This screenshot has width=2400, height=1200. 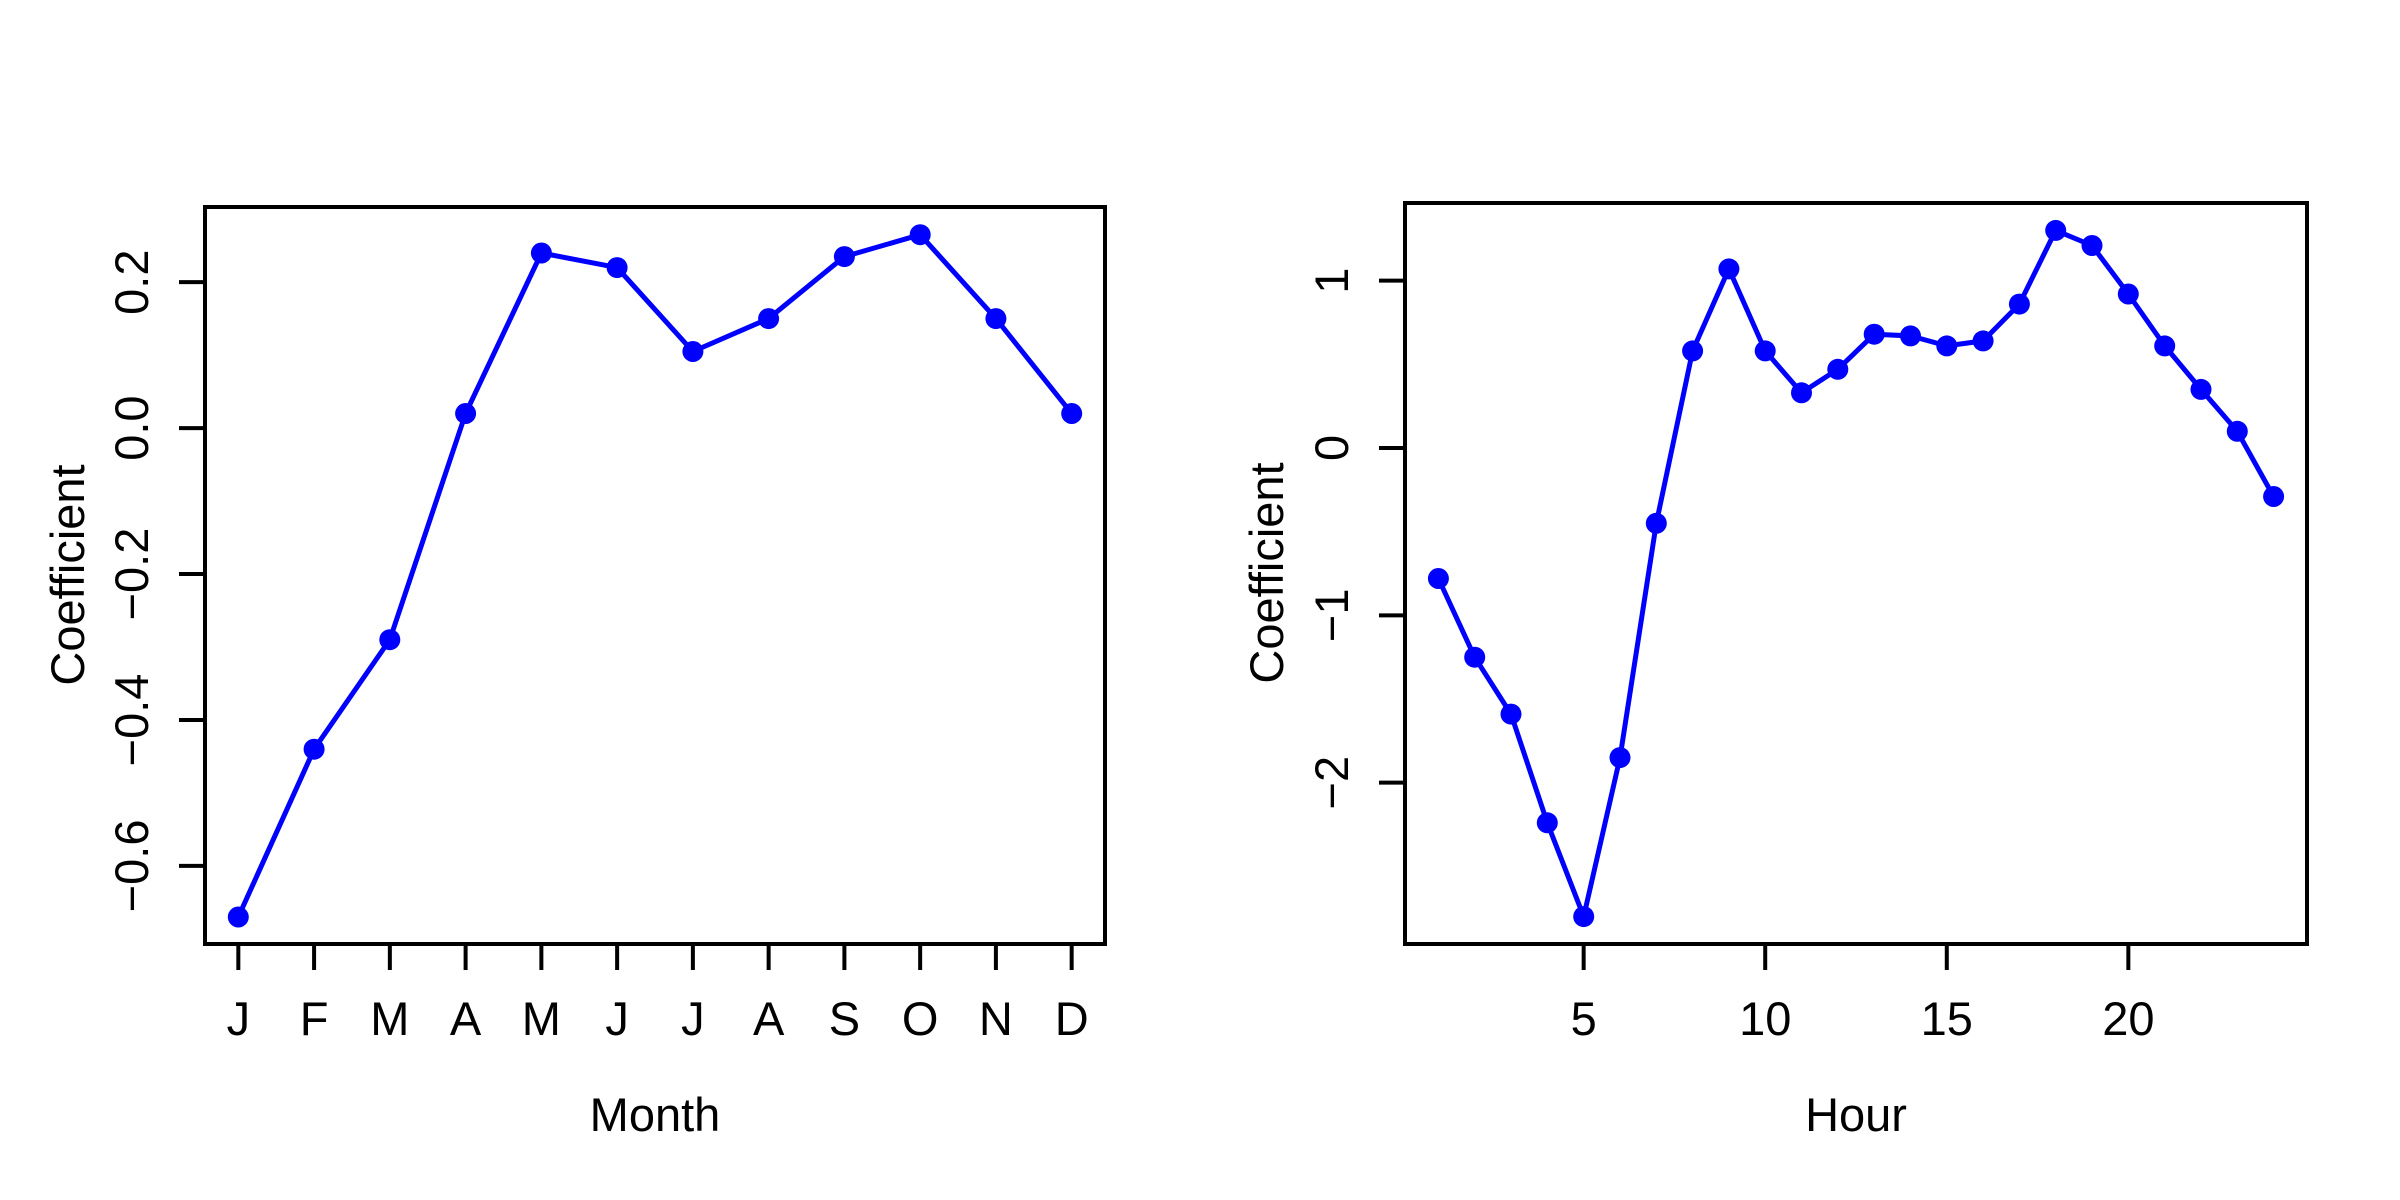 What do you see at coordinates (1072, 1018) in the screenshot?
I see `x-tick-label: D` at bounding box center [1072, 1018].